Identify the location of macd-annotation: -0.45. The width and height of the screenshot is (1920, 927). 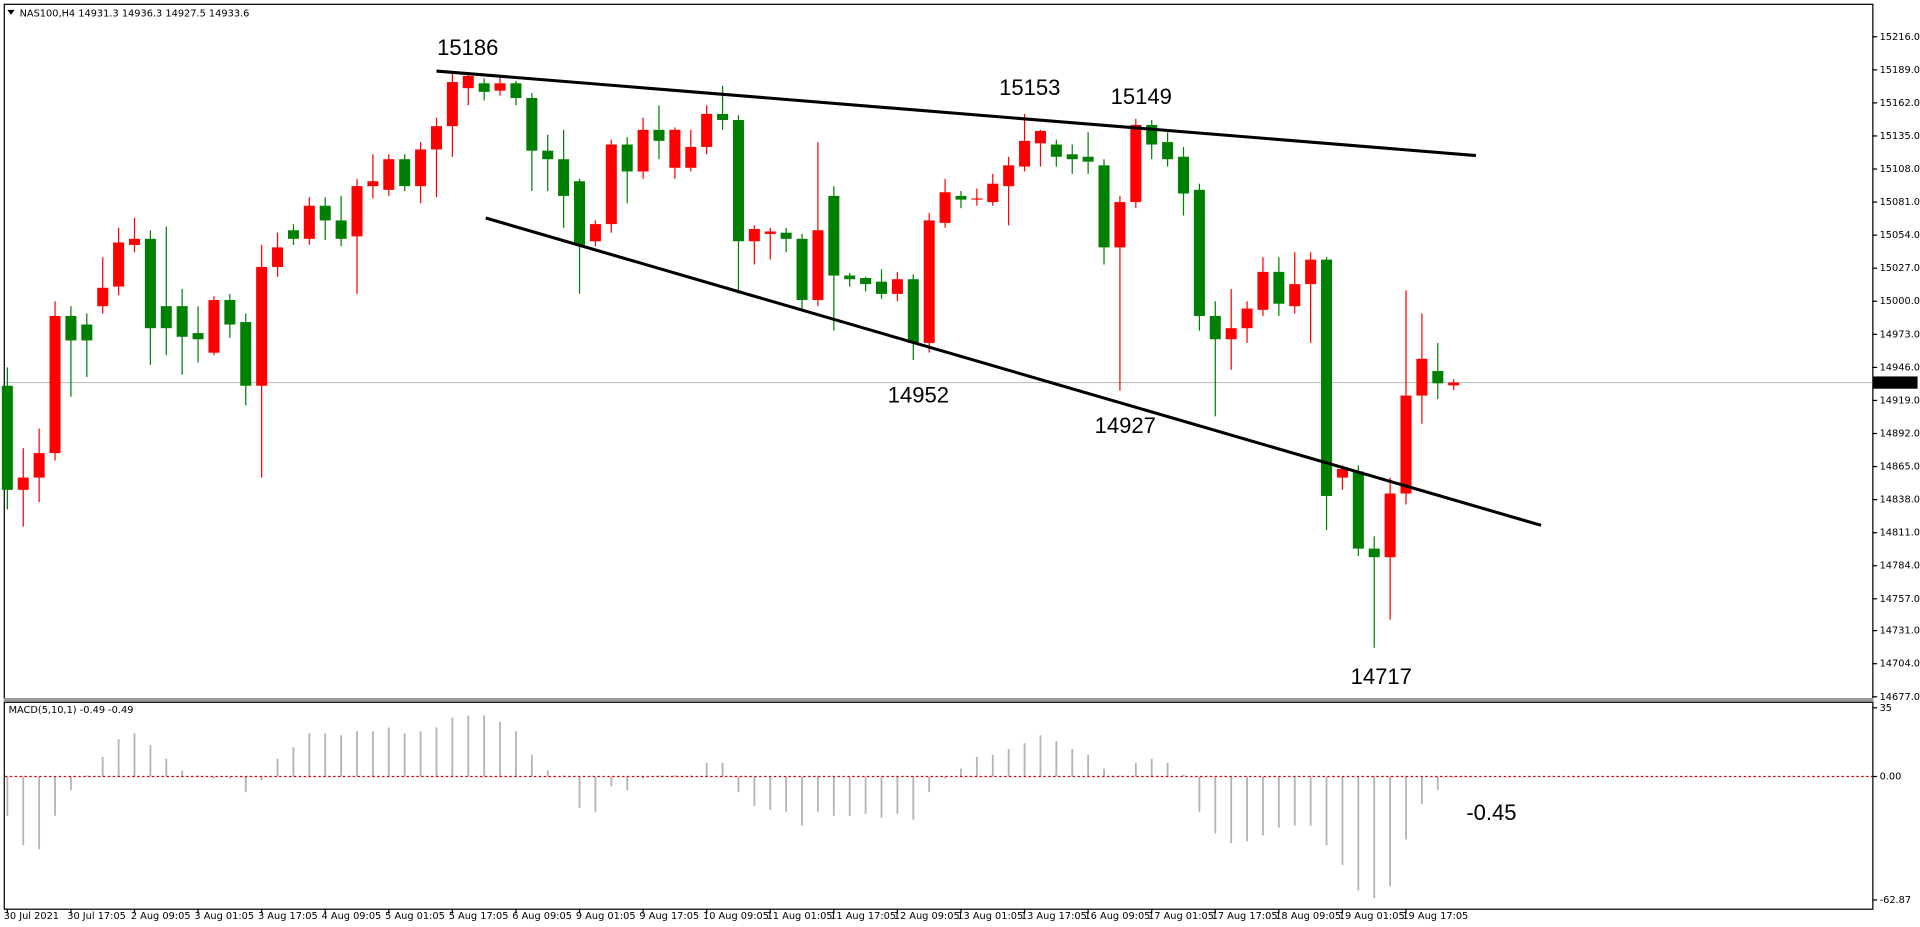
(1491, 812).